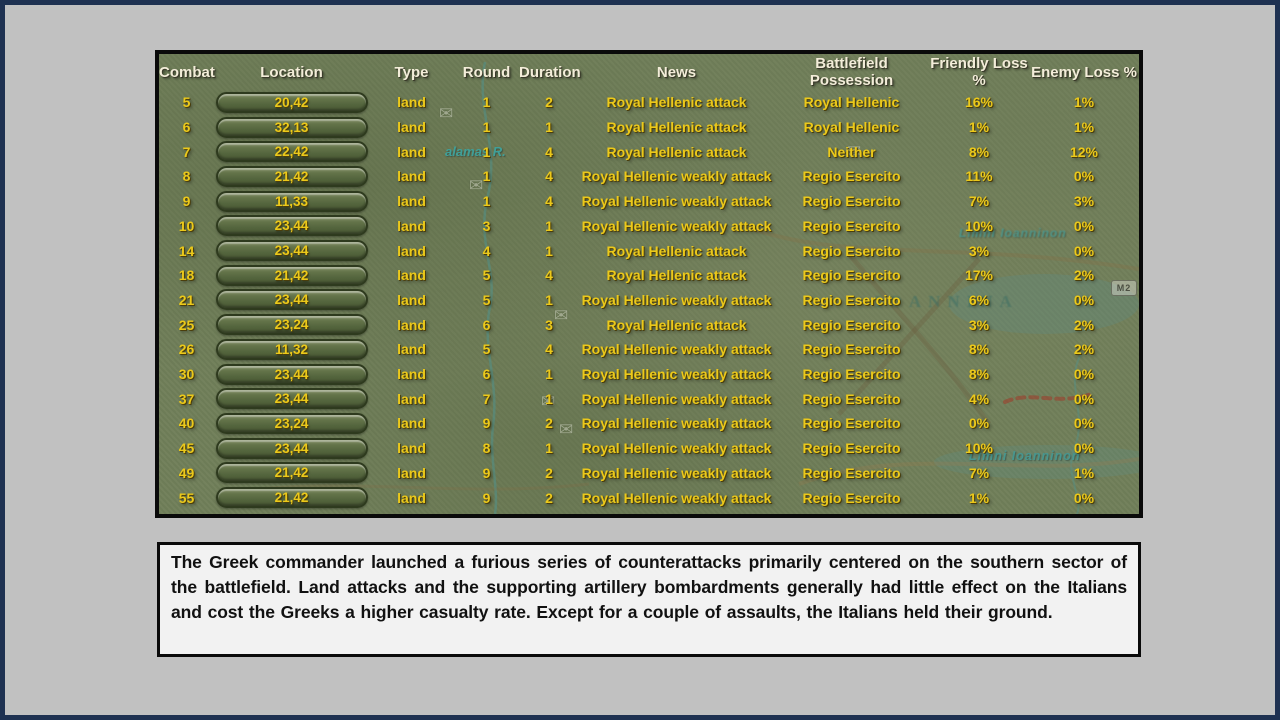 The width and height of the screenshot is (1280, 720). I want to click on friendly-loss-cell: 8%, so click(979, 374).